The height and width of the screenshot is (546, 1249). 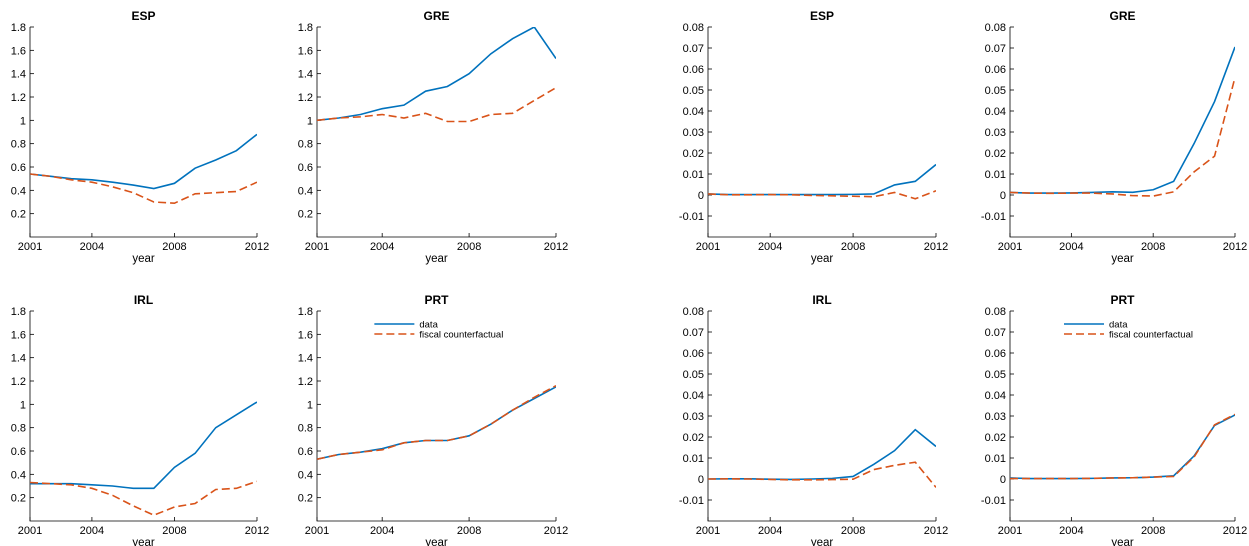 What do you see at coordinates (1118, 325) in the screenshot?
I see `legend-label: data` at bounding box center [1118, 325].